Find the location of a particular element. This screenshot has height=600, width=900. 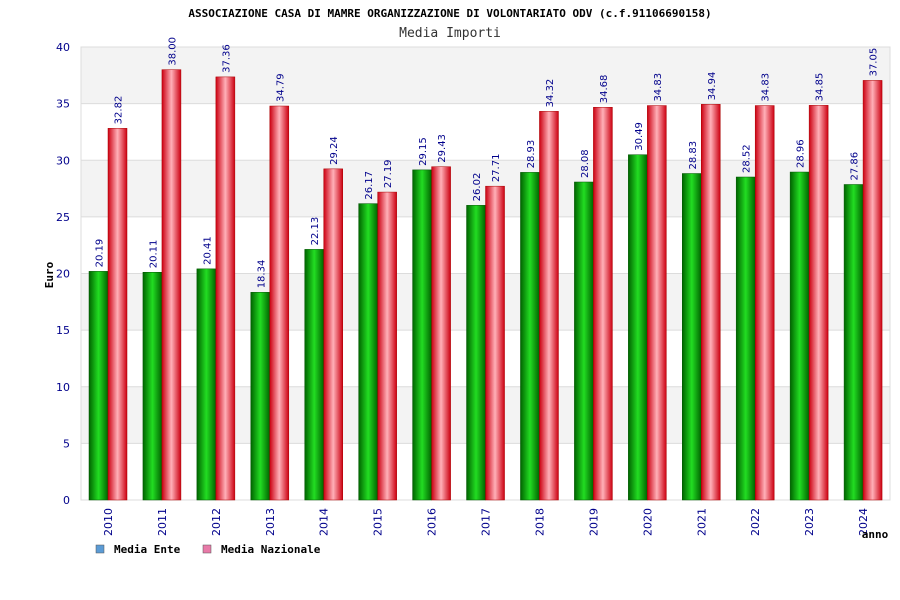

x-tick-label: 2013 is located at coordinates (270, 522).